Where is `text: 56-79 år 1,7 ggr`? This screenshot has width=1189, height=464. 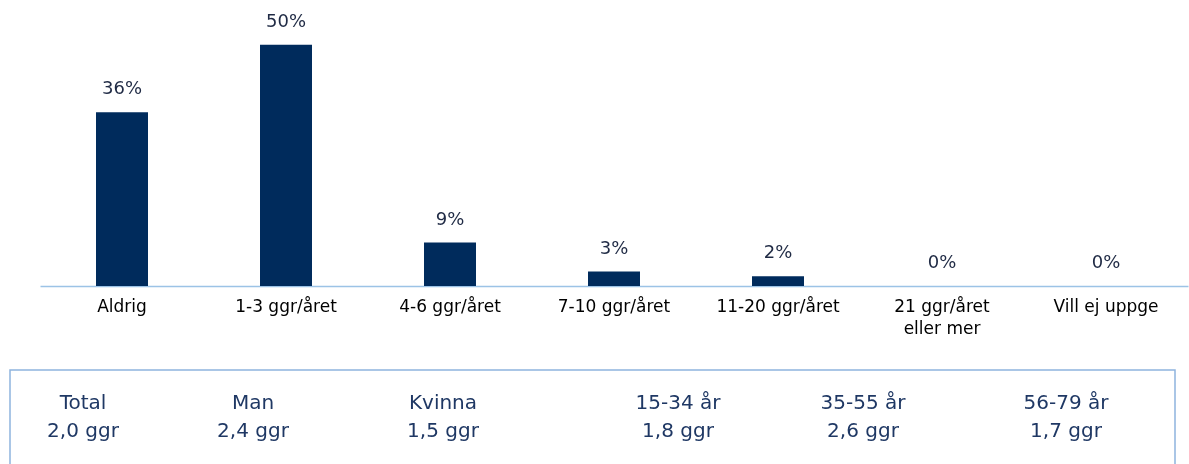 text: 56-79 år 1,7 ggr is located at coordinates (1066, 416).